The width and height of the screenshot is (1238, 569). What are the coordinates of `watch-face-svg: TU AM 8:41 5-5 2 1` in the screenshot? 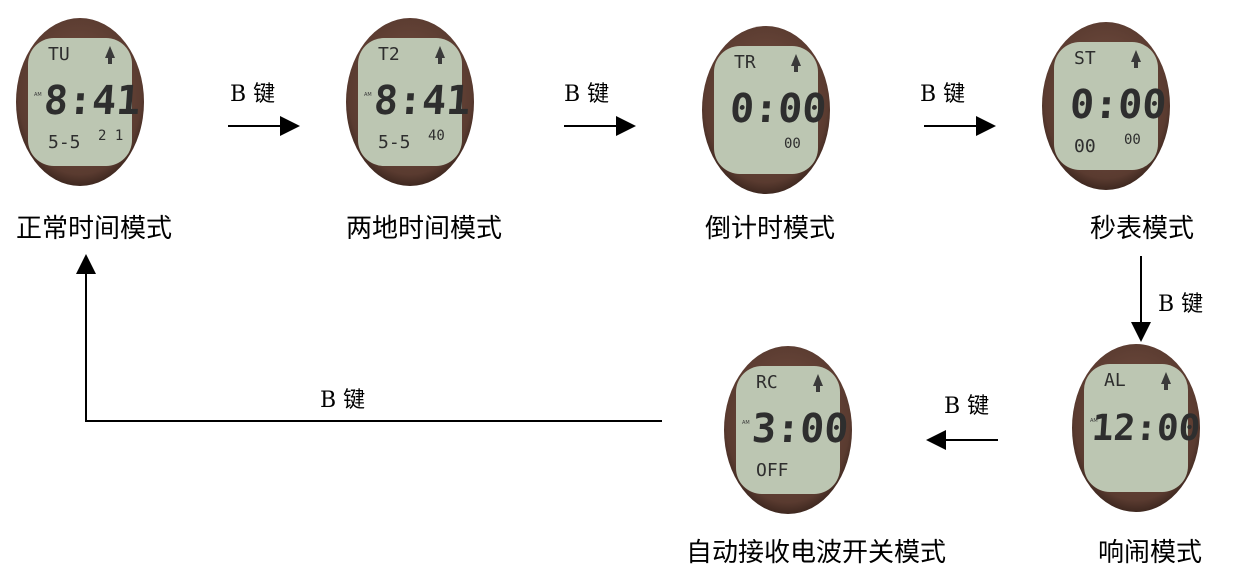 It's located at (80, 102).